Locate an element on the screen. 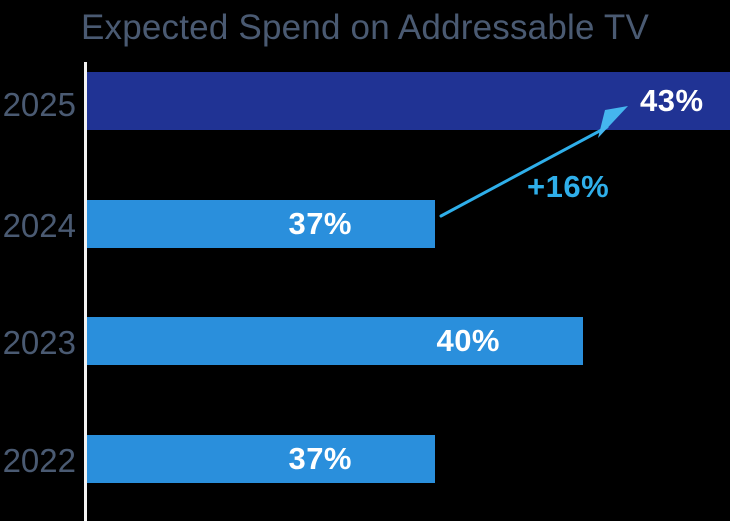 The image size is (730, 521). bar-row: 2022 37% is located at coordinates (365, 459).